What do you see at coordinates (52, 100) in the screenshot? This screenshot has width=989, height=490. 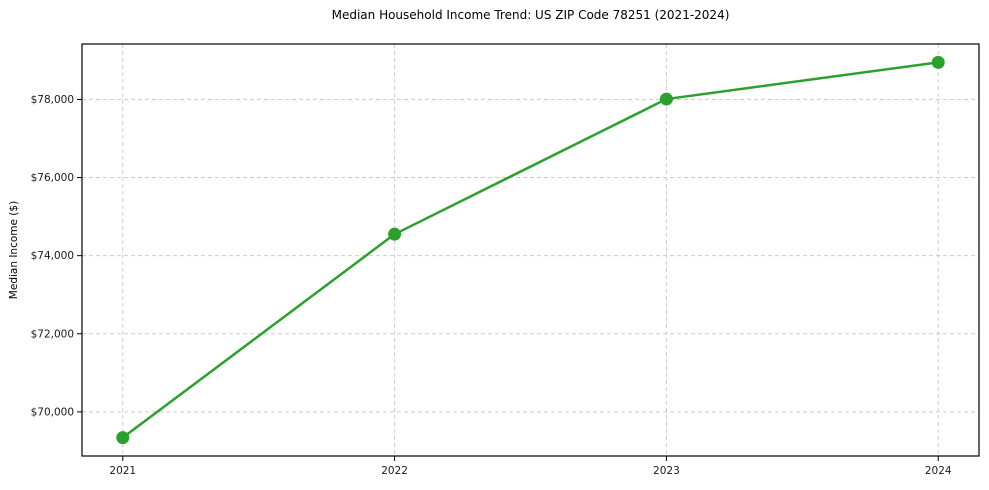 I see `y-tick-label: $78,000` at bounding box center [52, 100].